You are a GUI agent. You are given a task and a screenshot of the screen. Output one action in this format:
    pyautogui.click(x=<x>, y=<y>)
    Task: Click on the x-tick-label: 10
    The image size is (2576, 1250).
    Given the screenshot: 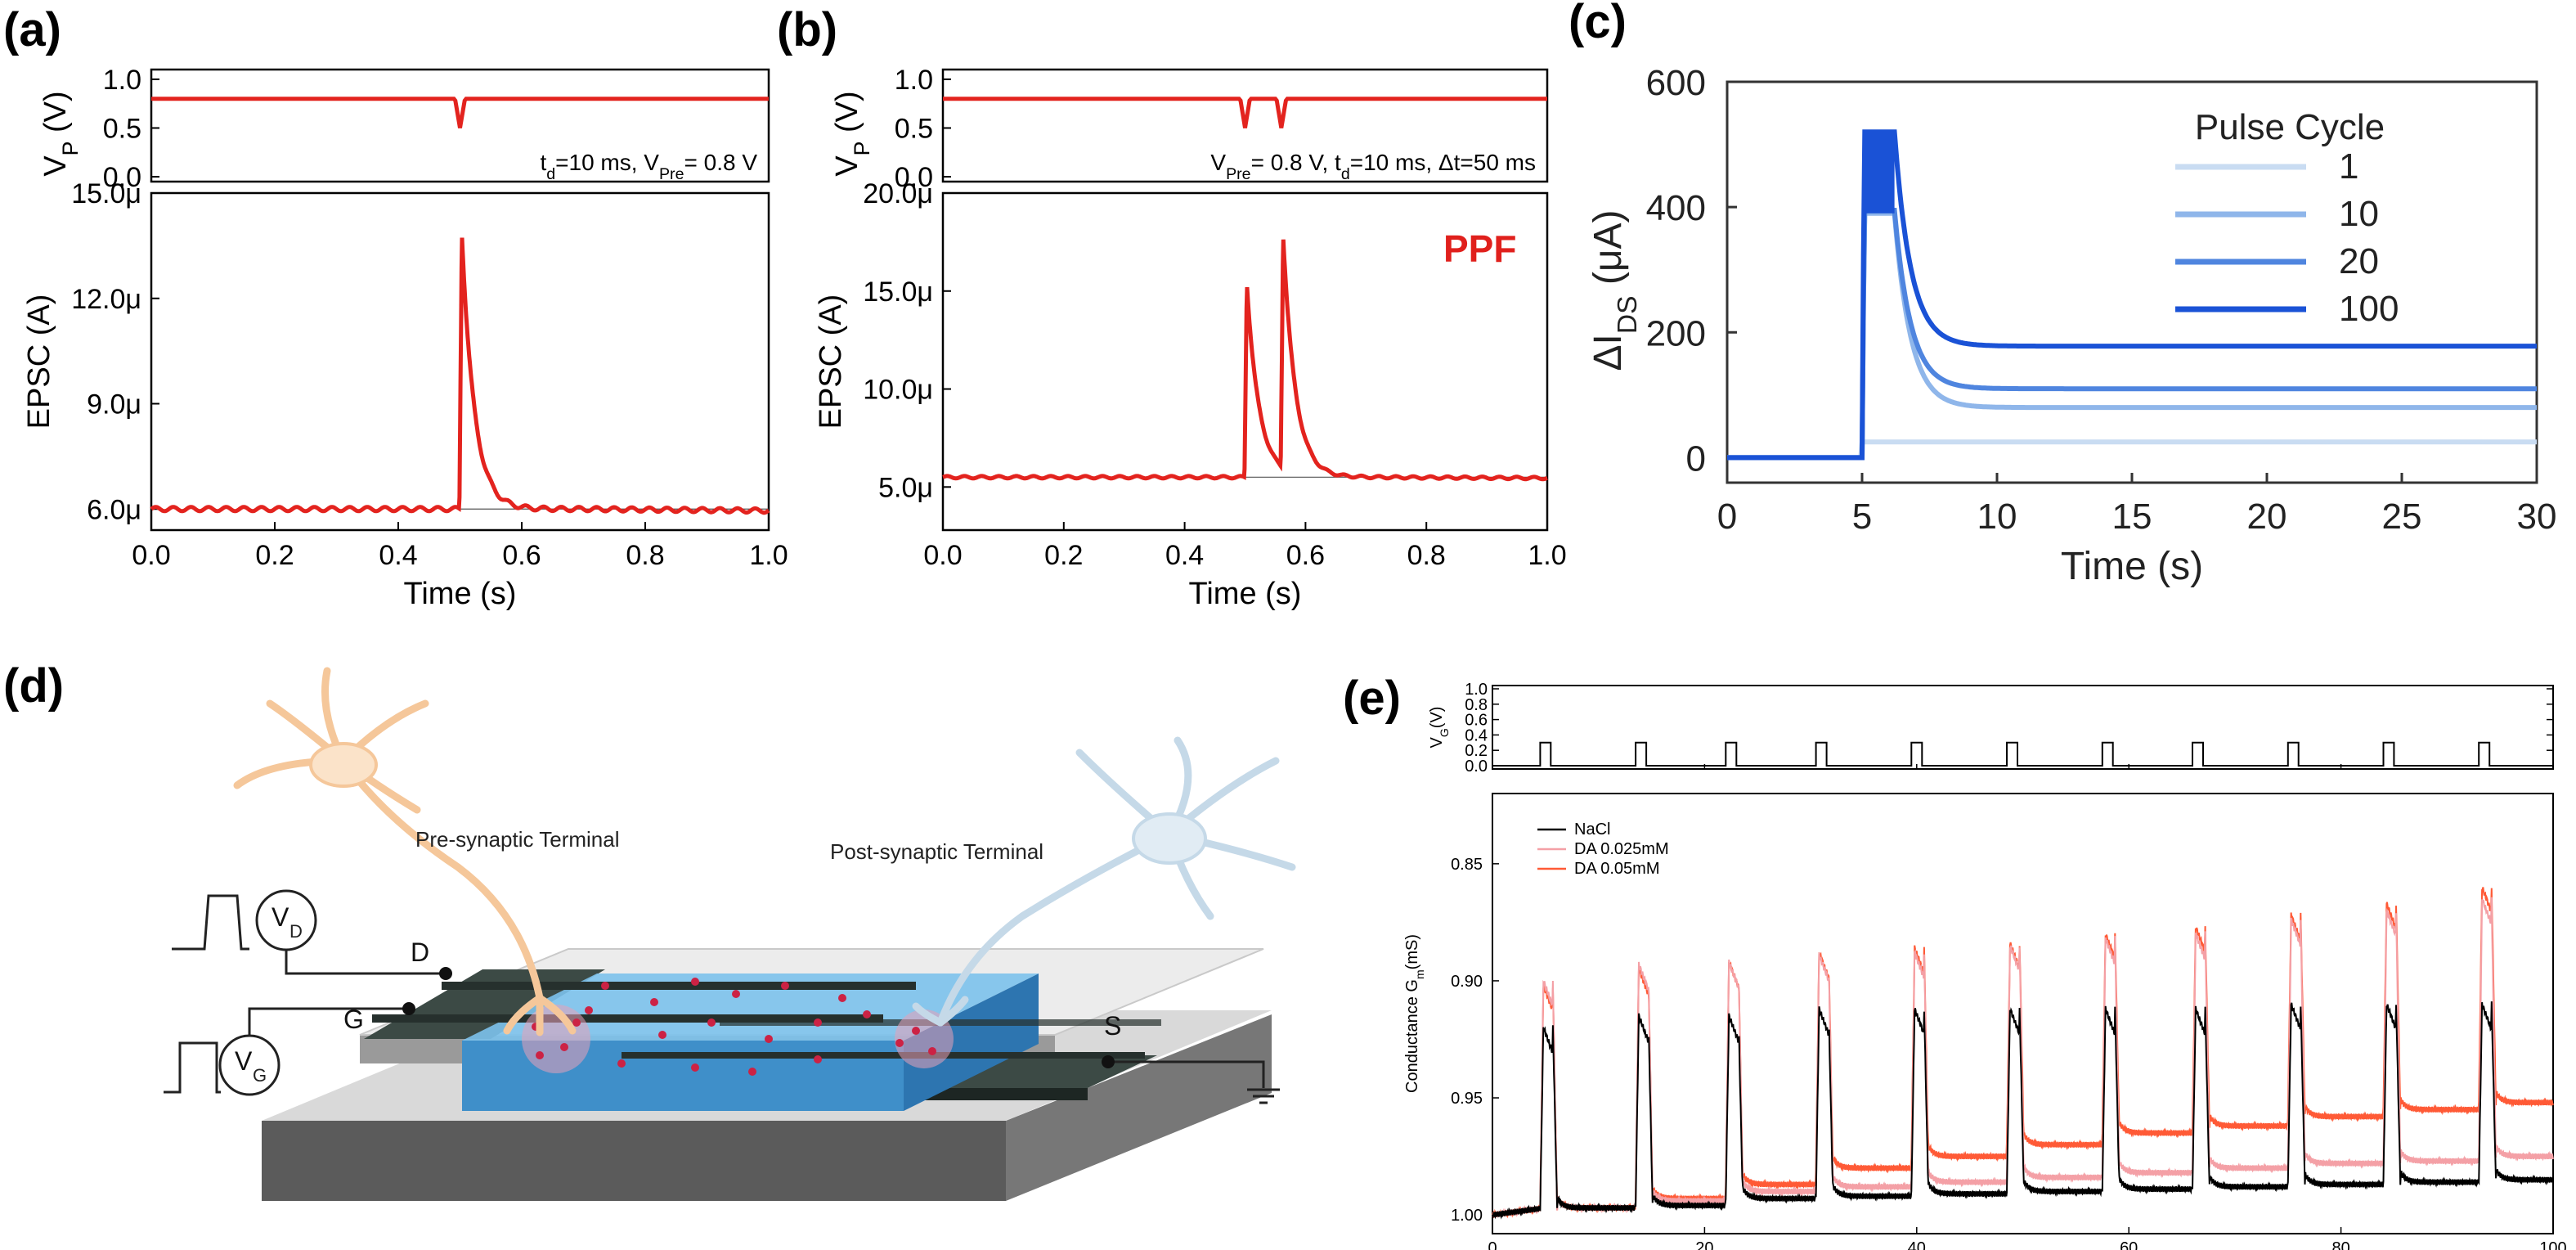 What is the action you would take?
    pyautogui.click(x=1997, y=517)
    